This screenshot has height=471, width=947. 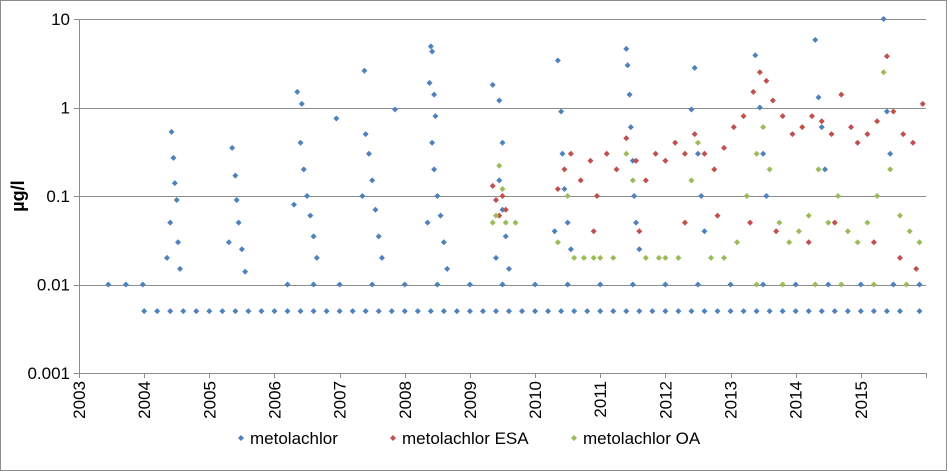 I want to click on x-tick-label: 2008, so click(x=405, y=400).